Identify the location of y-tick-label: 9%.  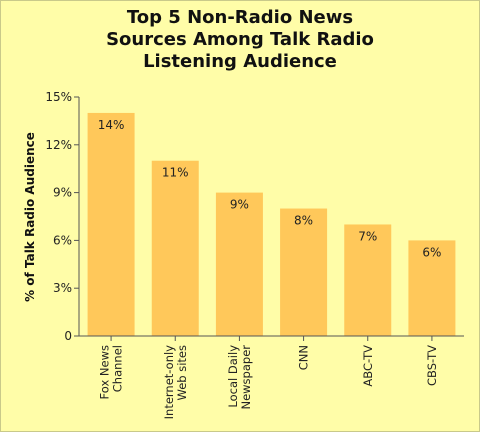
(62, 193).